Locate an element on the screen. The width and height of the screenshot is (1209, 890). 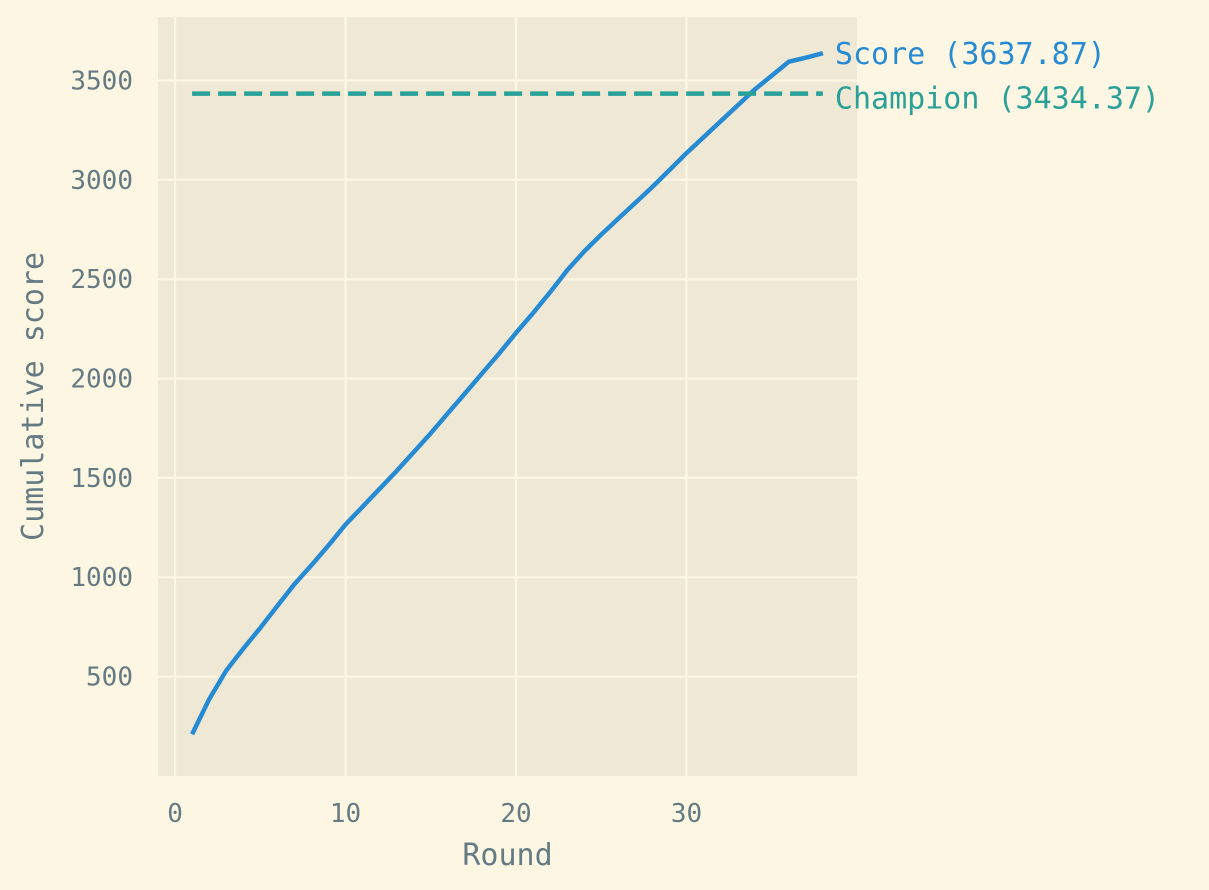
champion-end-label: Champion (3434.37) is located at coordinates (997, 99).